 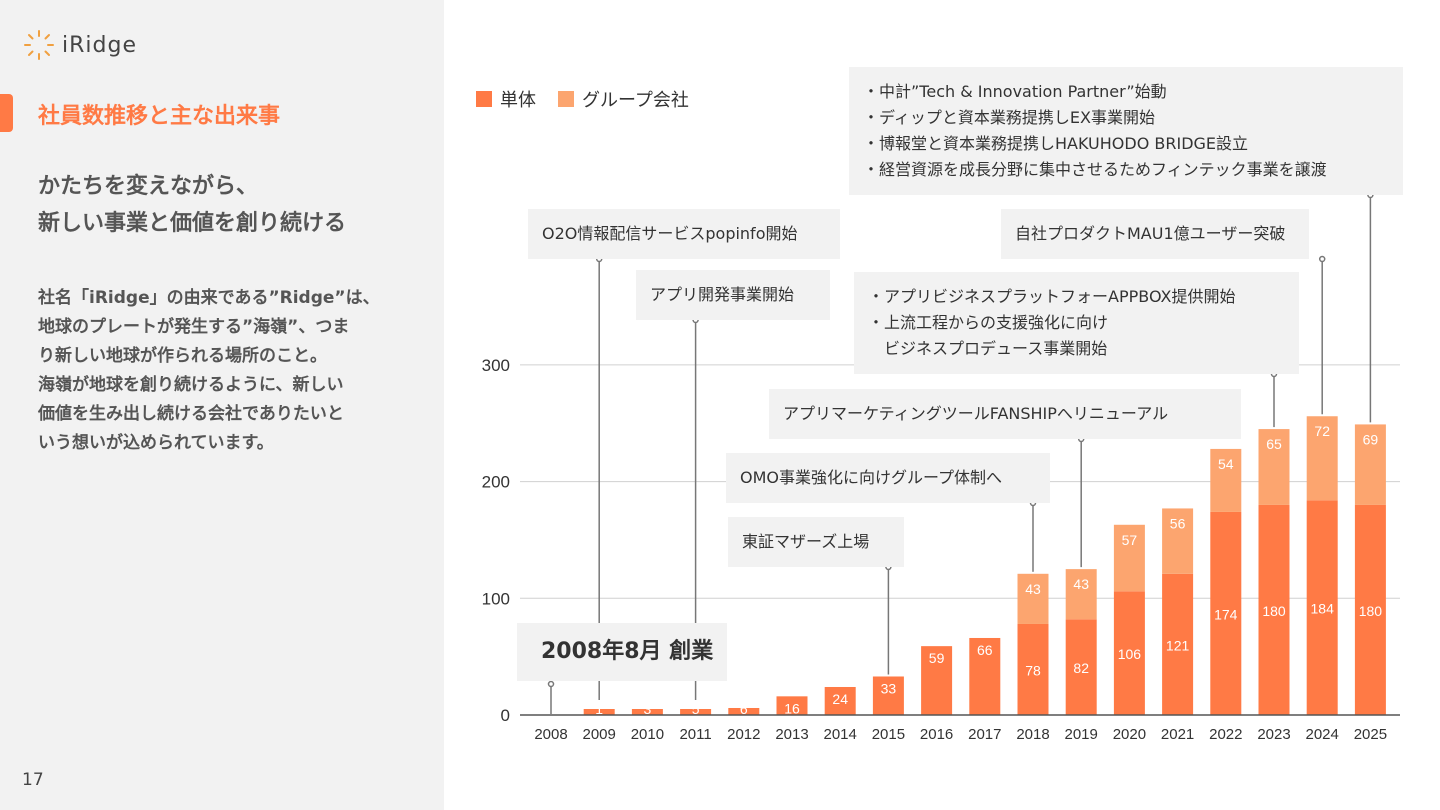 What do you see at coordinates (1032, 734) in the screenshot?
I see `x-tick-label: 2018` at bounding box center [1032, 734].